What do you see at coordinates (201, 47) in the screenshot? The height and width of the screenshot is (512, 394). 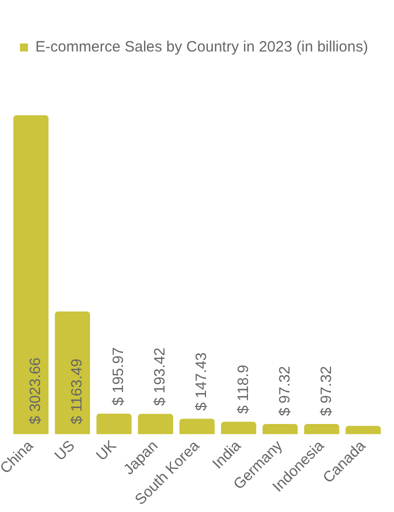 I see `legend-label: E-commerce Sales by Country in 2023 (in billions)` at bounding box center [201, 47].